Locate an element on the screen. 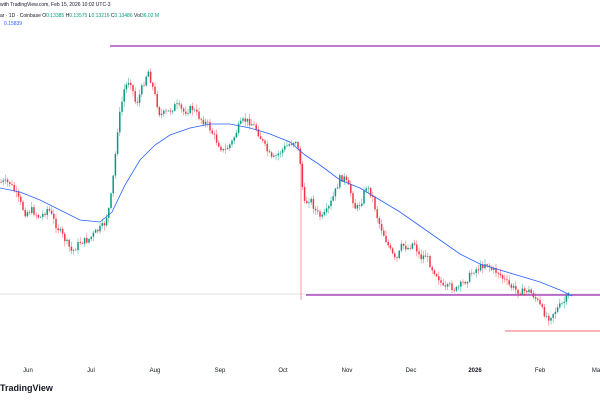 The width and height of the screenshot is (600, 400). symbol-label: ar · 1D · Coinbase is located at coordinates (20, 16).